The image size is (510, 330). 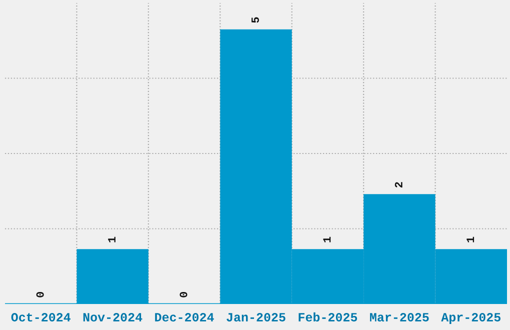 I want to click on data-label: 2, so click(x=398, y=185).